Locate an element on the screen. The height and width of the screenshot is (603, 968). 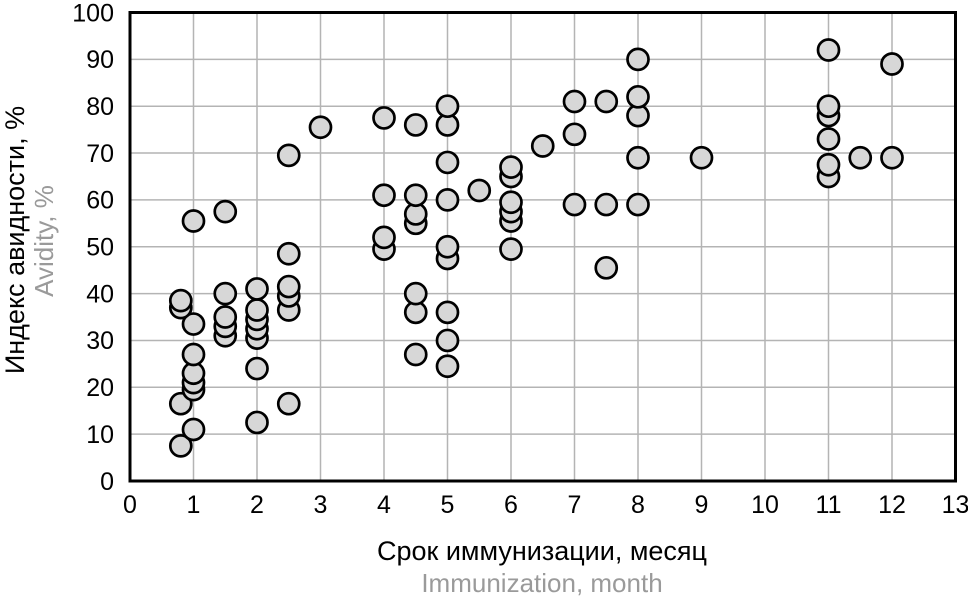
x-axis-tick-labels: 0 1 2 3 4 5 6 7 8 9 10 11 12 13 is located at coordinates (545, 505).